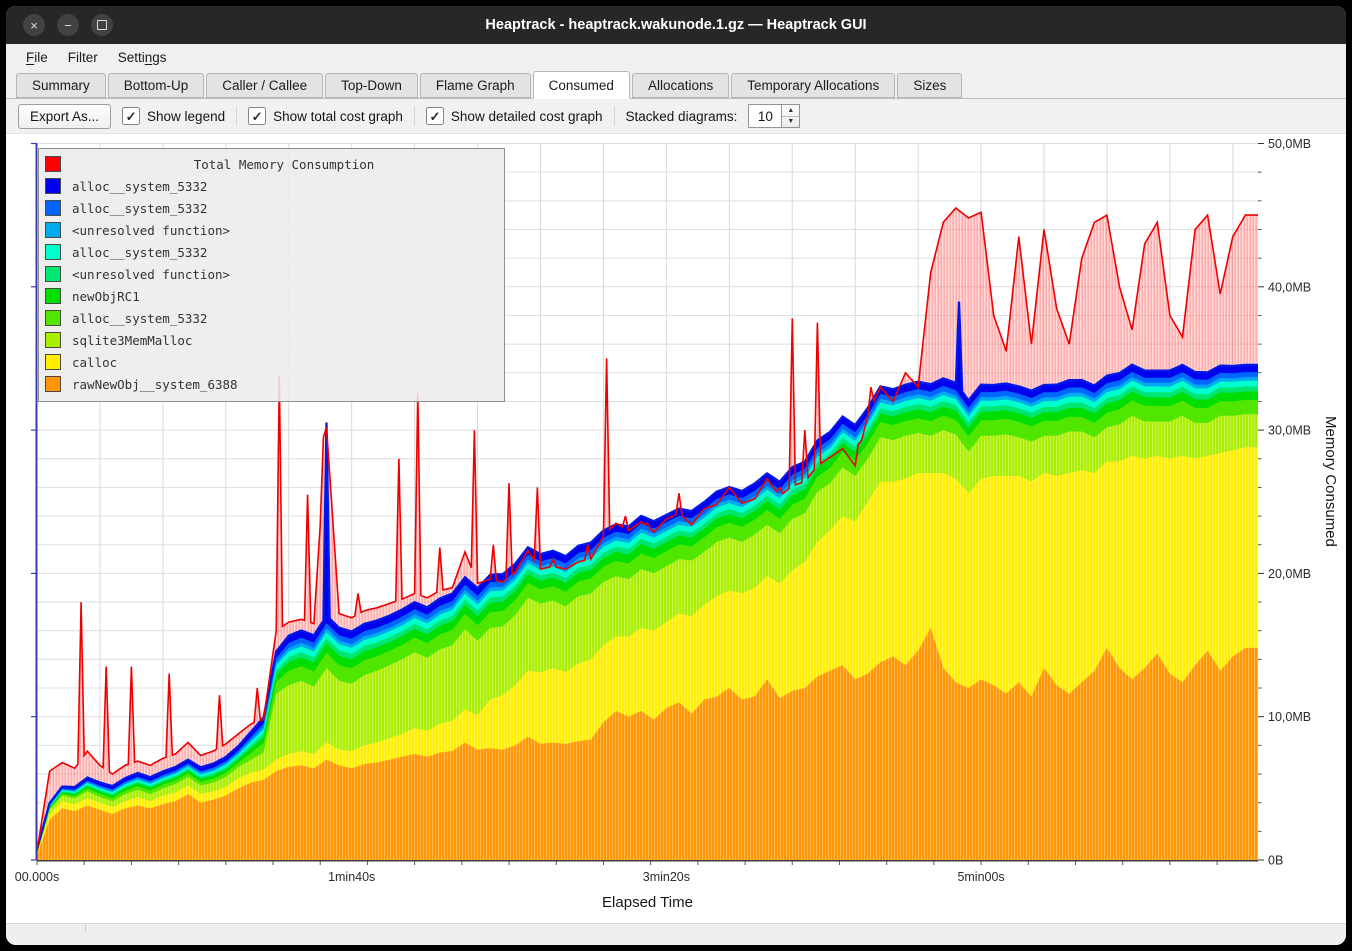  I want to click on legend-label: calloc, so click(95, 362).